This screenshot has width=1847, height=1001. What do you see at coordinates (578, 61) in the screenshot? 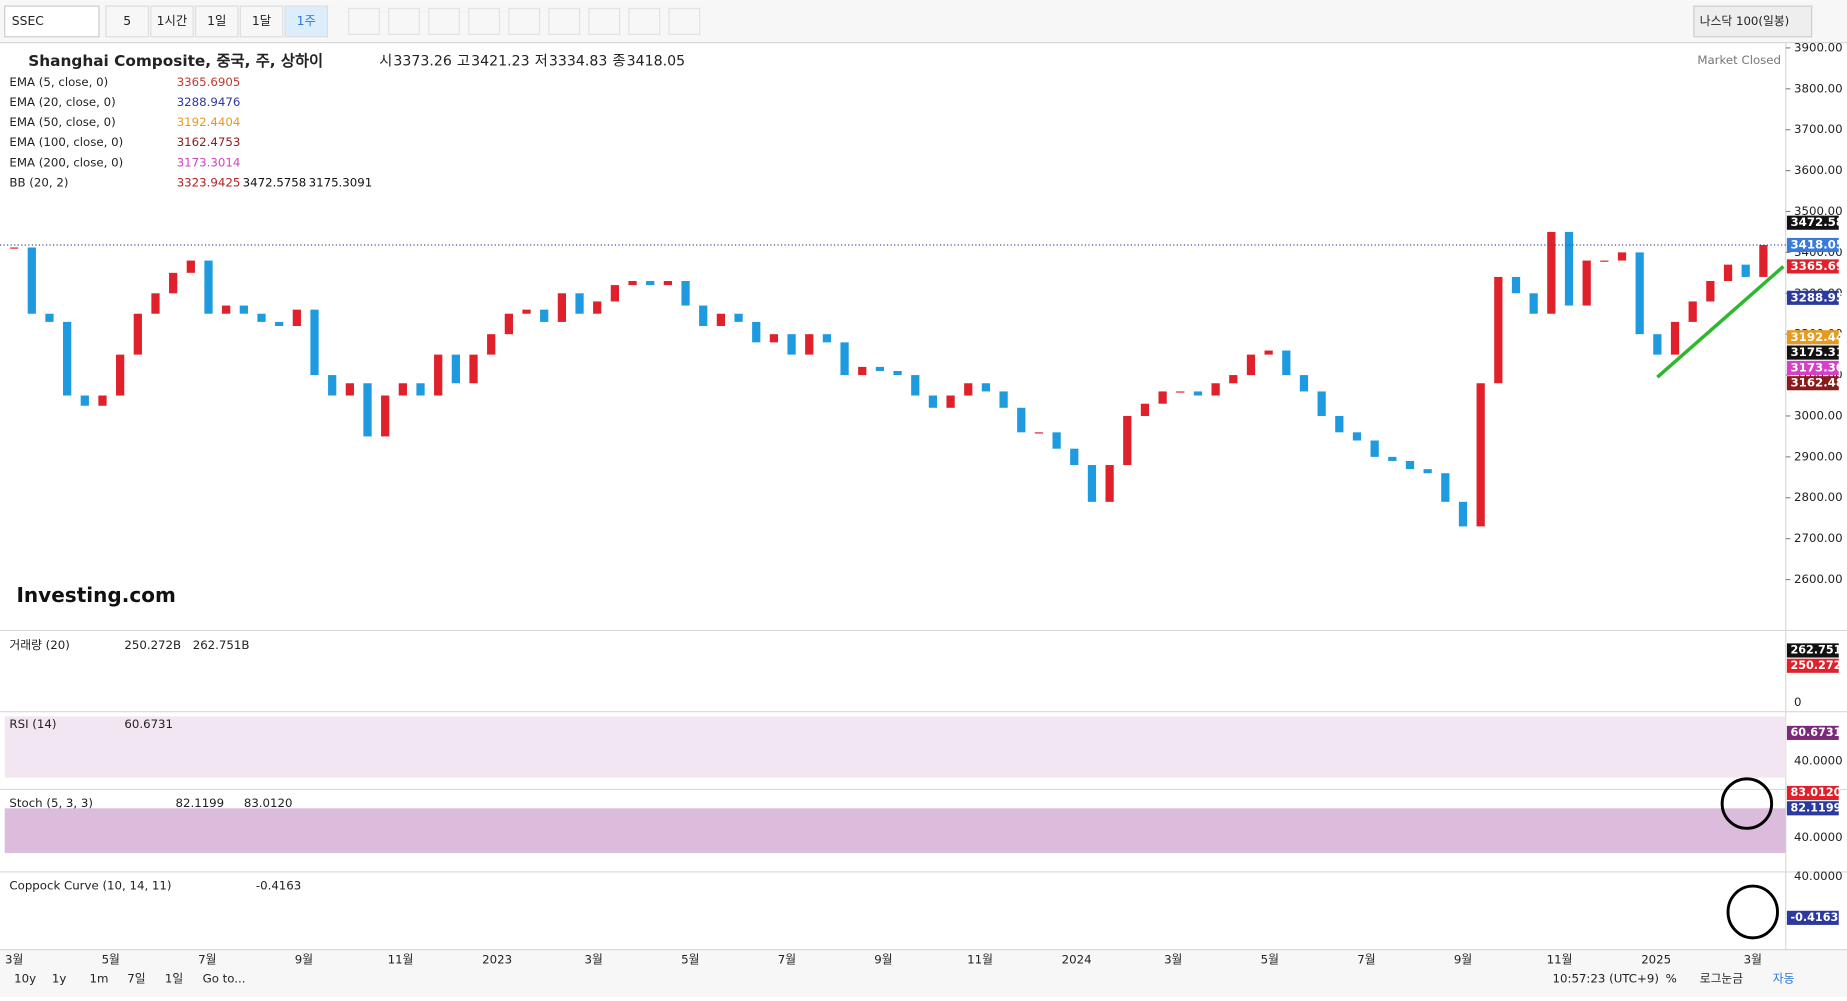
I see `ohlc-value: 3334.83` at bounding box center [578, 61].